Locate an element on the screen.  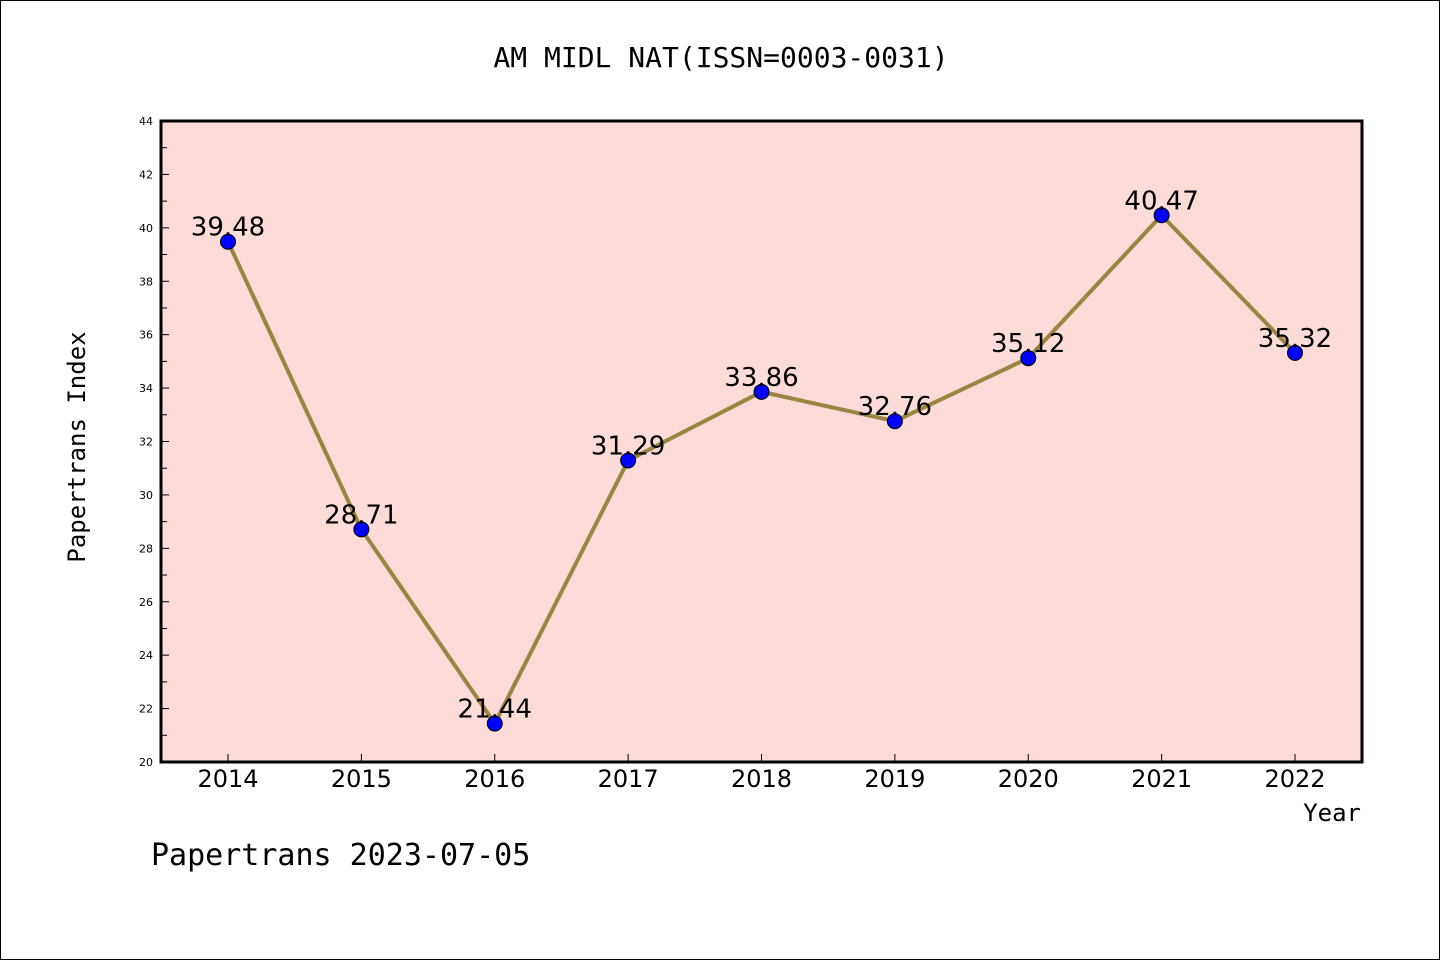
x-tick-label: 2019 is located at coordinates (894, 779).